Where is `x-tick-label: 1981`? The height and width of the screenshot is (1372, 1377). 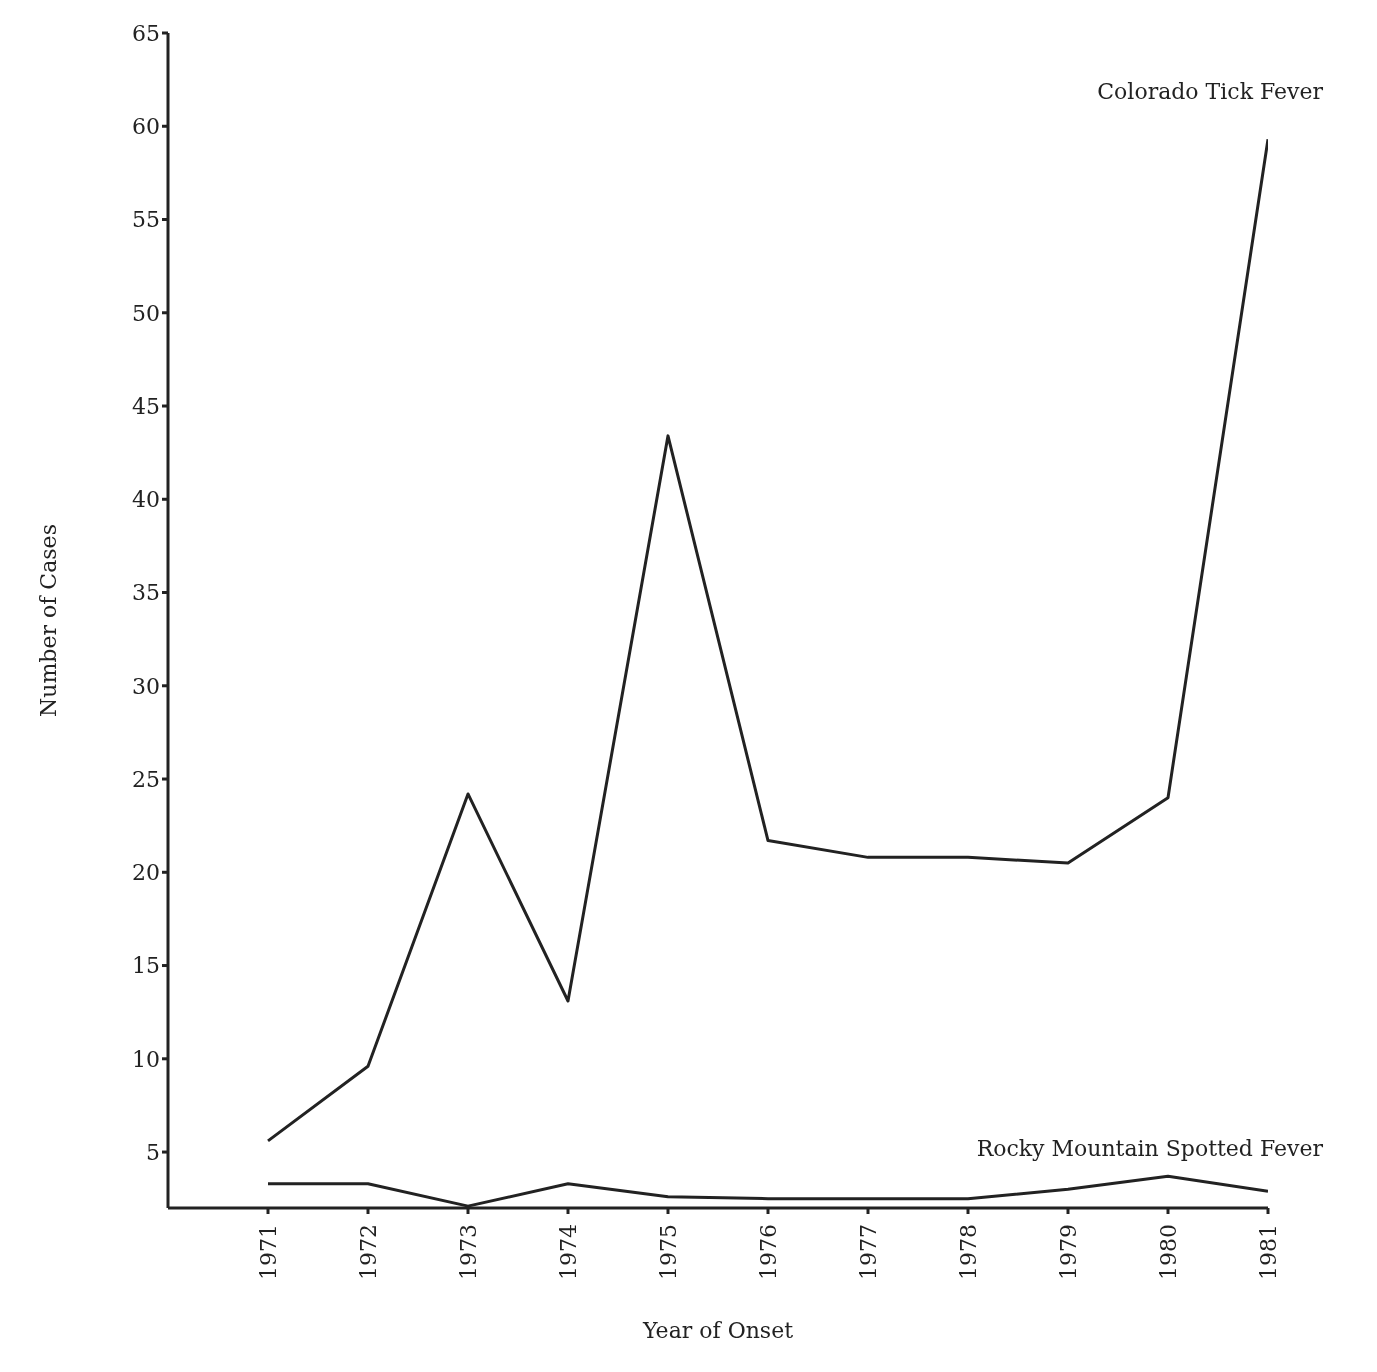 x-tick-label: 1981 is located at coordinates (1268, 1252).